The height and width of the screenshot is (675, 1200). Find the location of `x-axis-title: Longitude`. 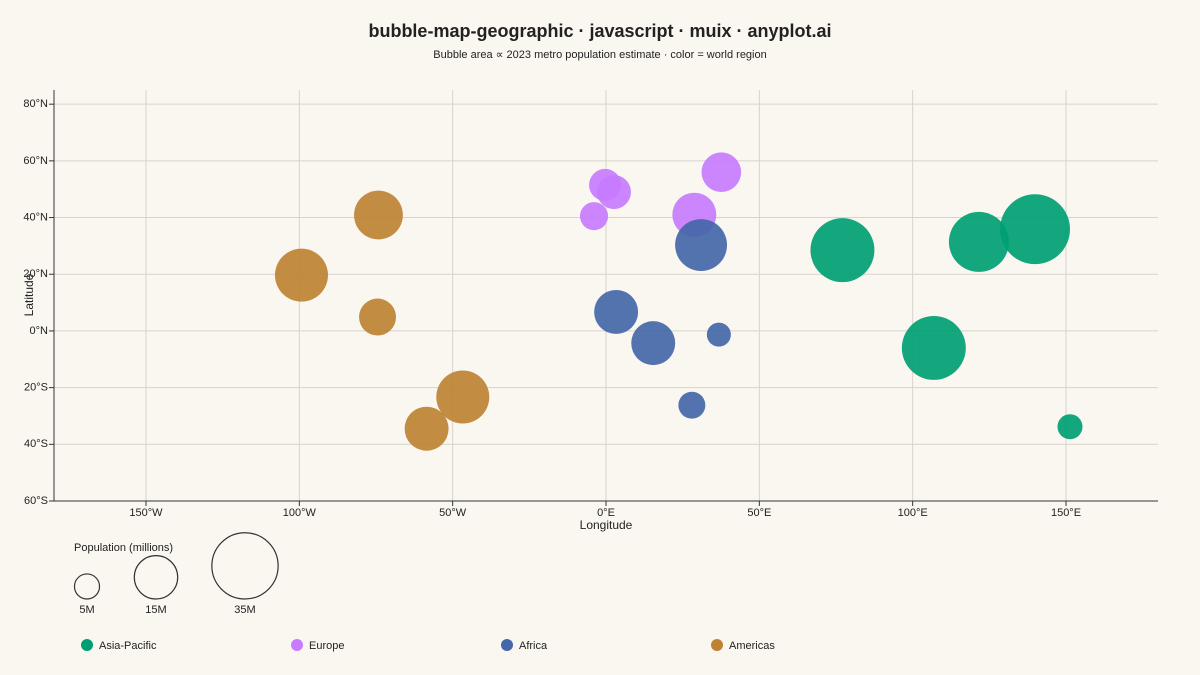

x-axis-title: Longitude is located at coordinates (606, 525).